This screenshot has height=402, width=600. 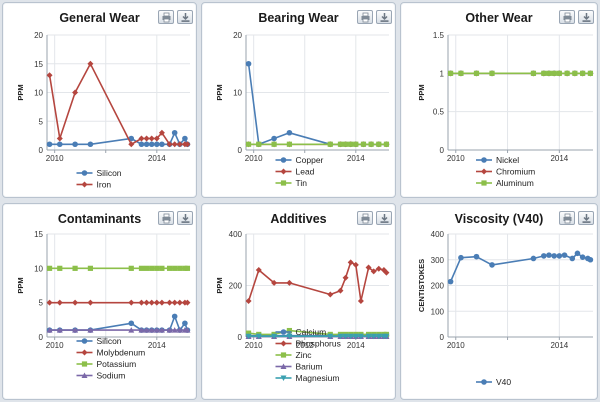 I want to click on data-point-copper, so click(x=248, y=63).